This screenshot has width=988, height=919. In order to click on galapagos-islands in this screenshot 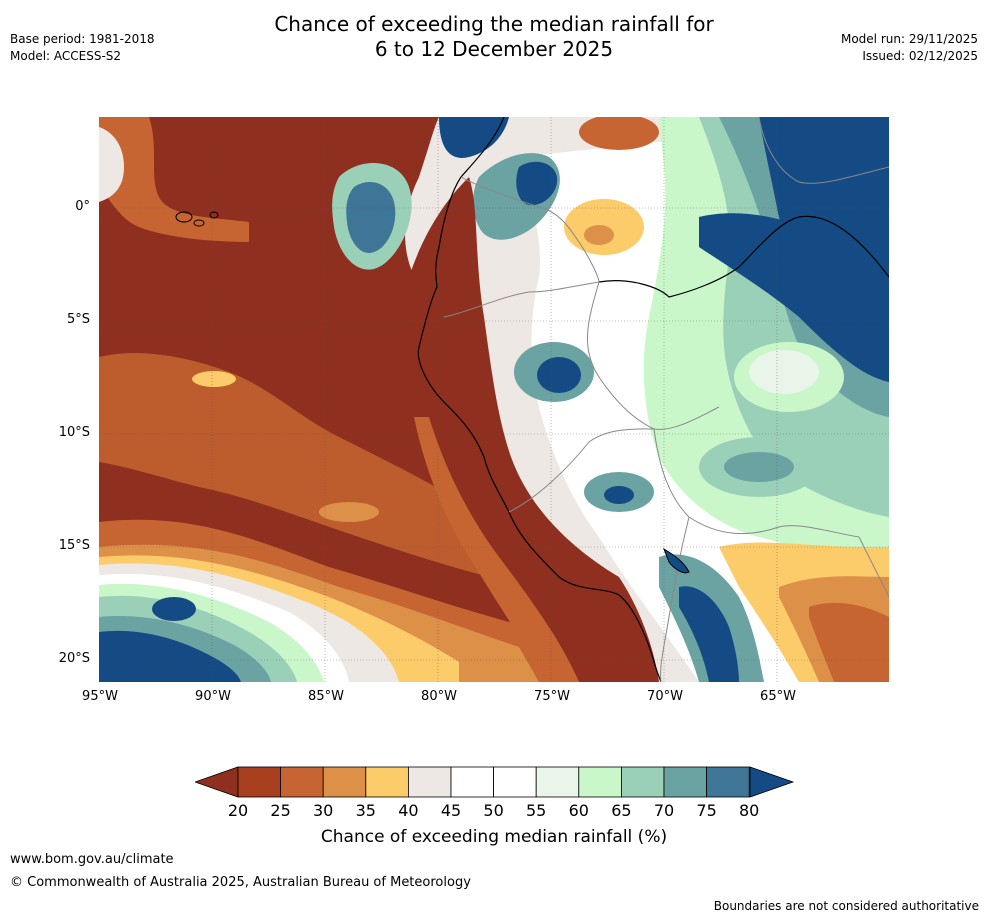, I will do `click(197, 219)`.